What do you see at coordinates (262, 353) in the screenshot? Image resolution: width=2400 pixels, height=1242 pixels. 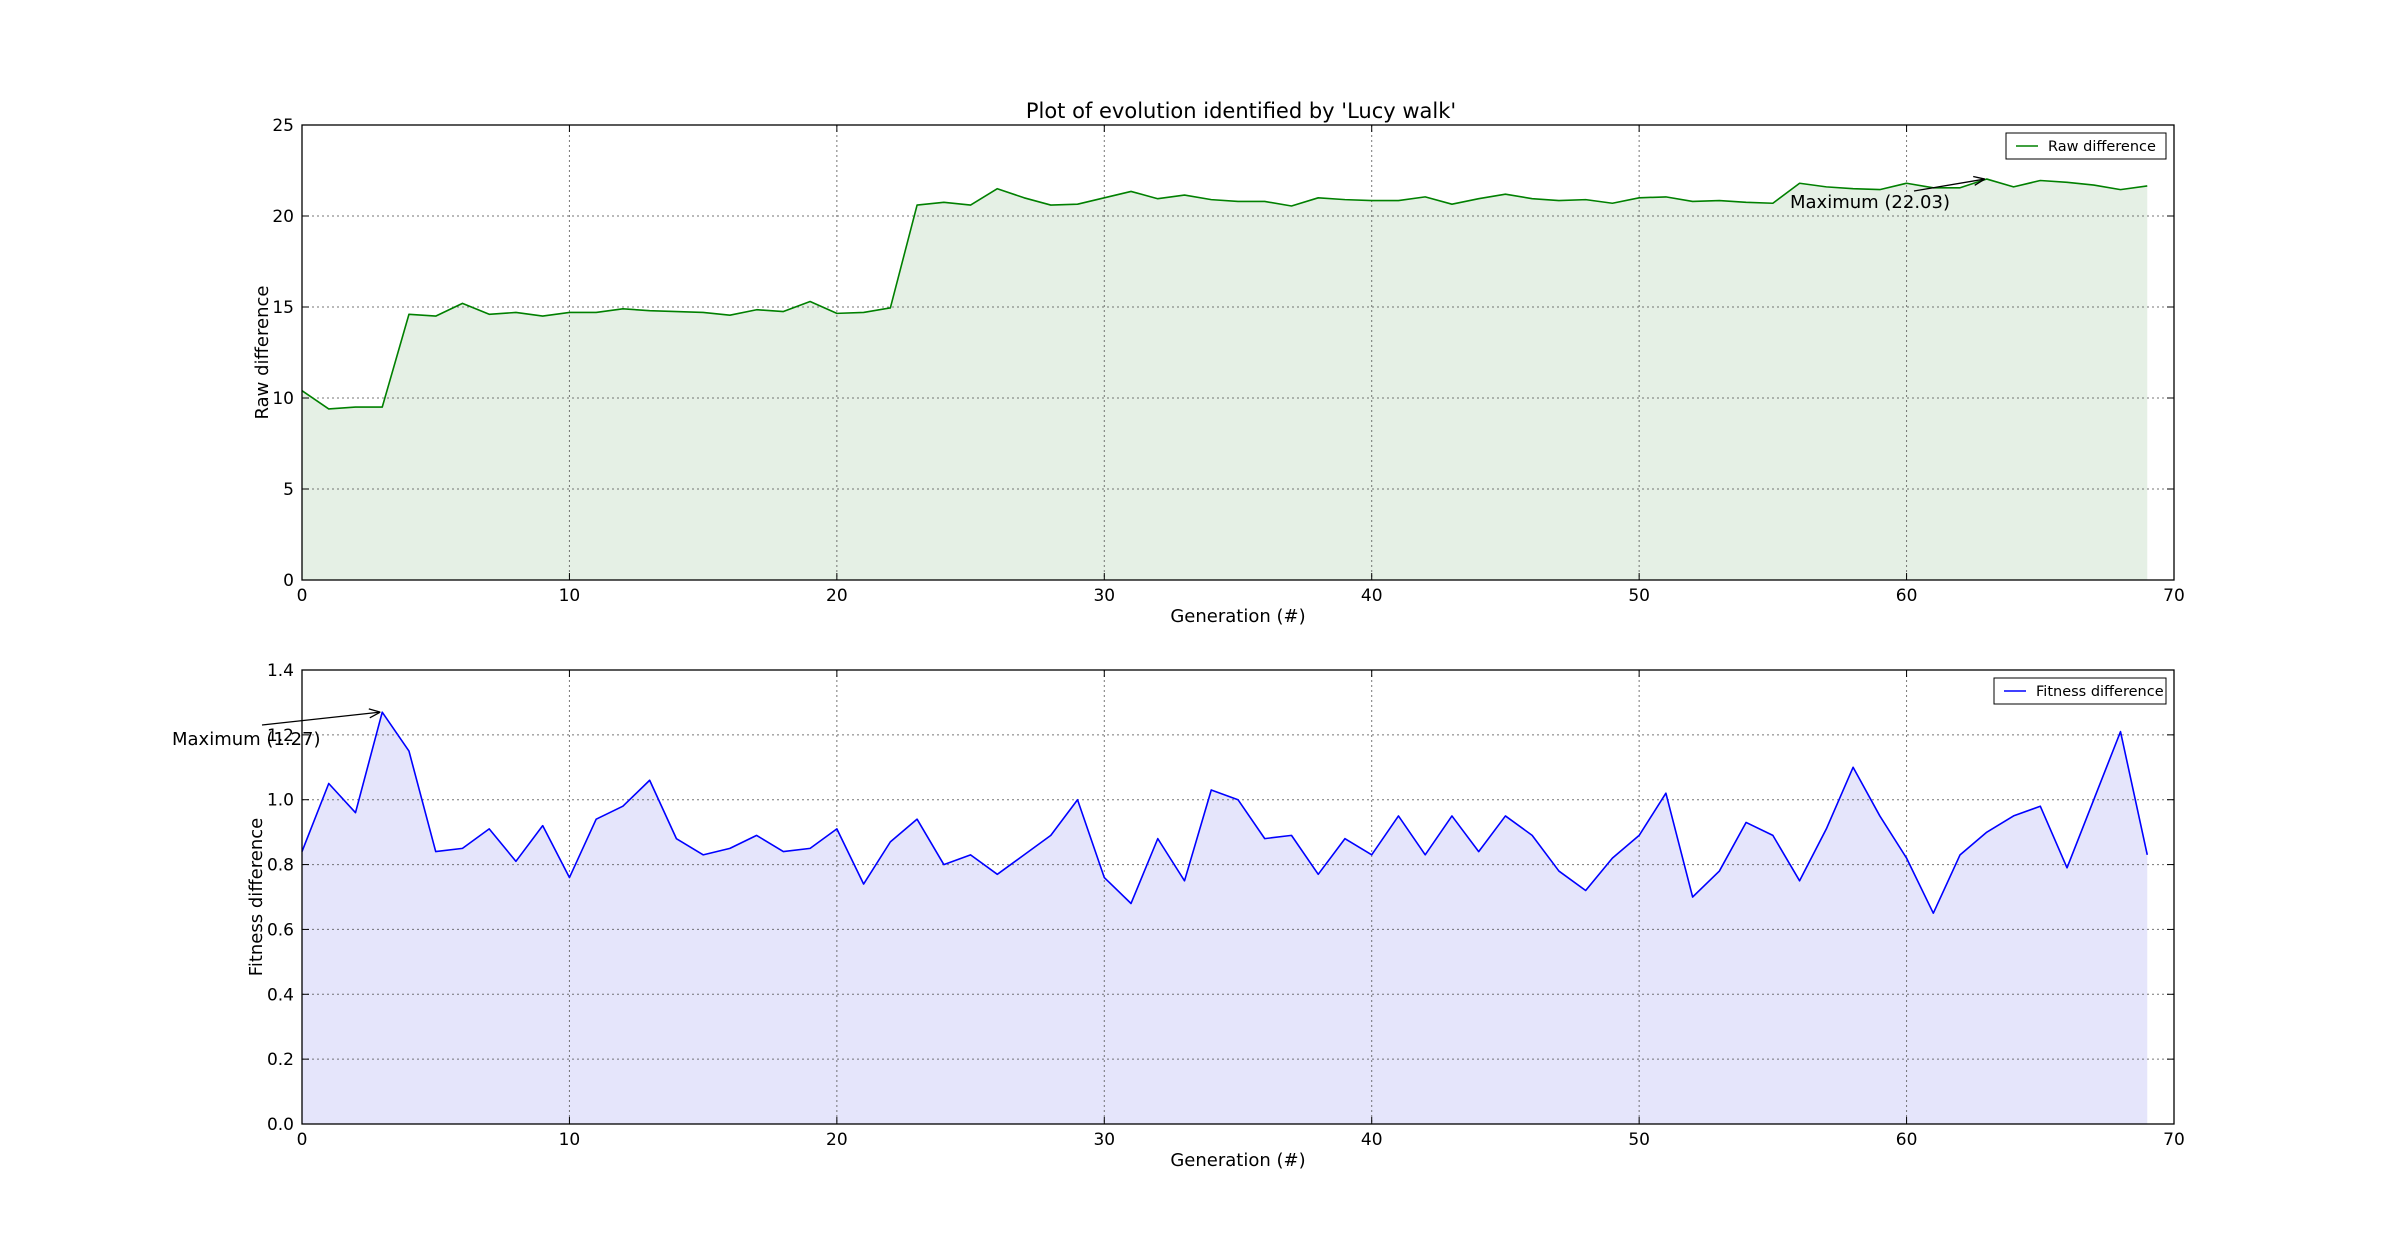 I see `y-axis-label: Raw difference` at bounding box center [262, 353].